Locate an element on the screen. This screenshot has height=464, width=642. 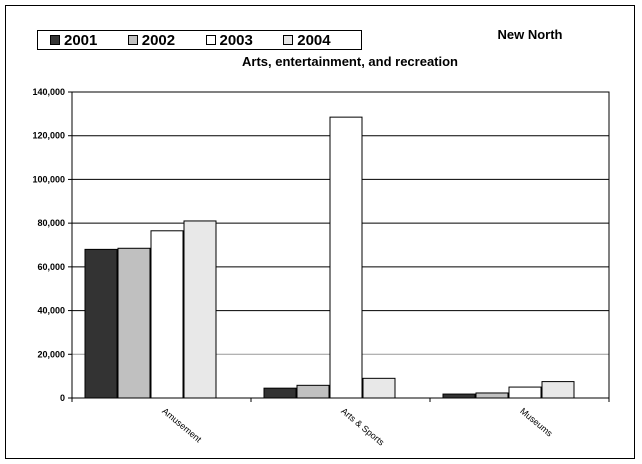
legend-item-2002: 2002 is located at coordinates (166, 40).